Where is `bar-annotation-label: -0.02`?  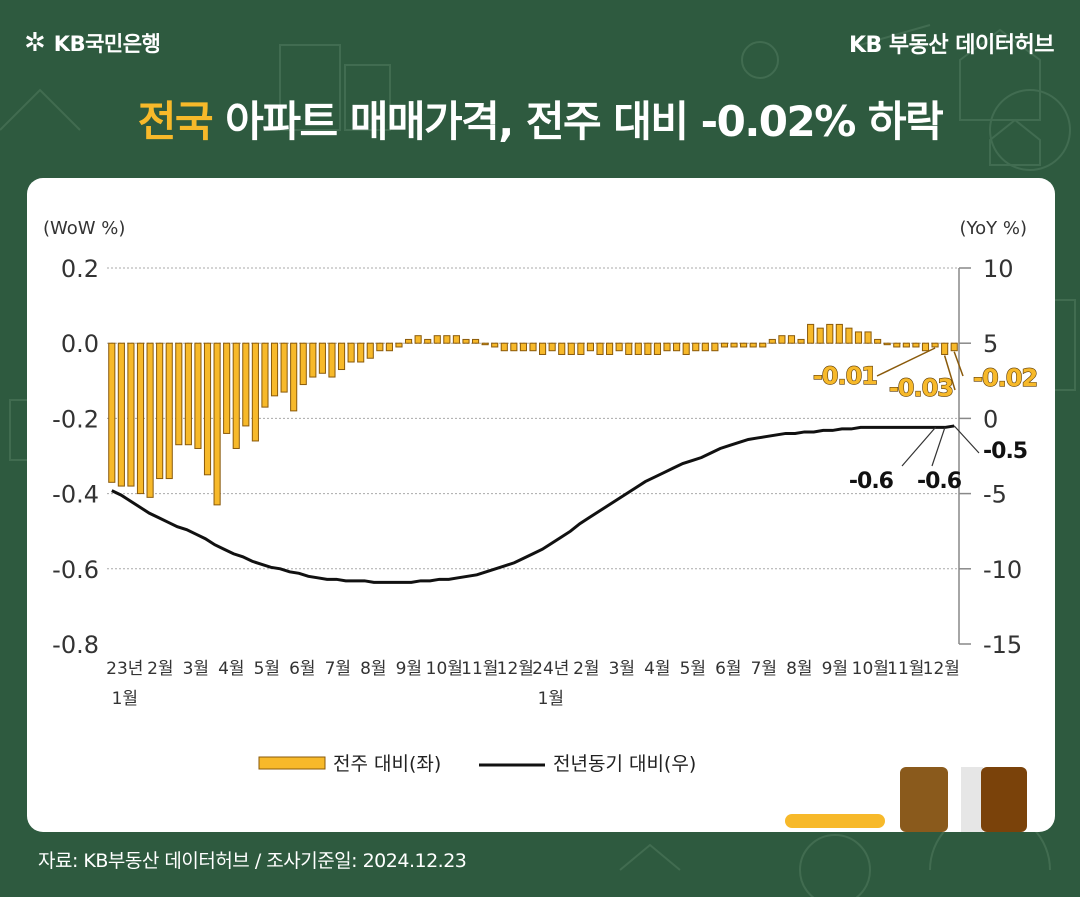 bar-annotation-label: -0.02 is located at coordinates (1005, 378).